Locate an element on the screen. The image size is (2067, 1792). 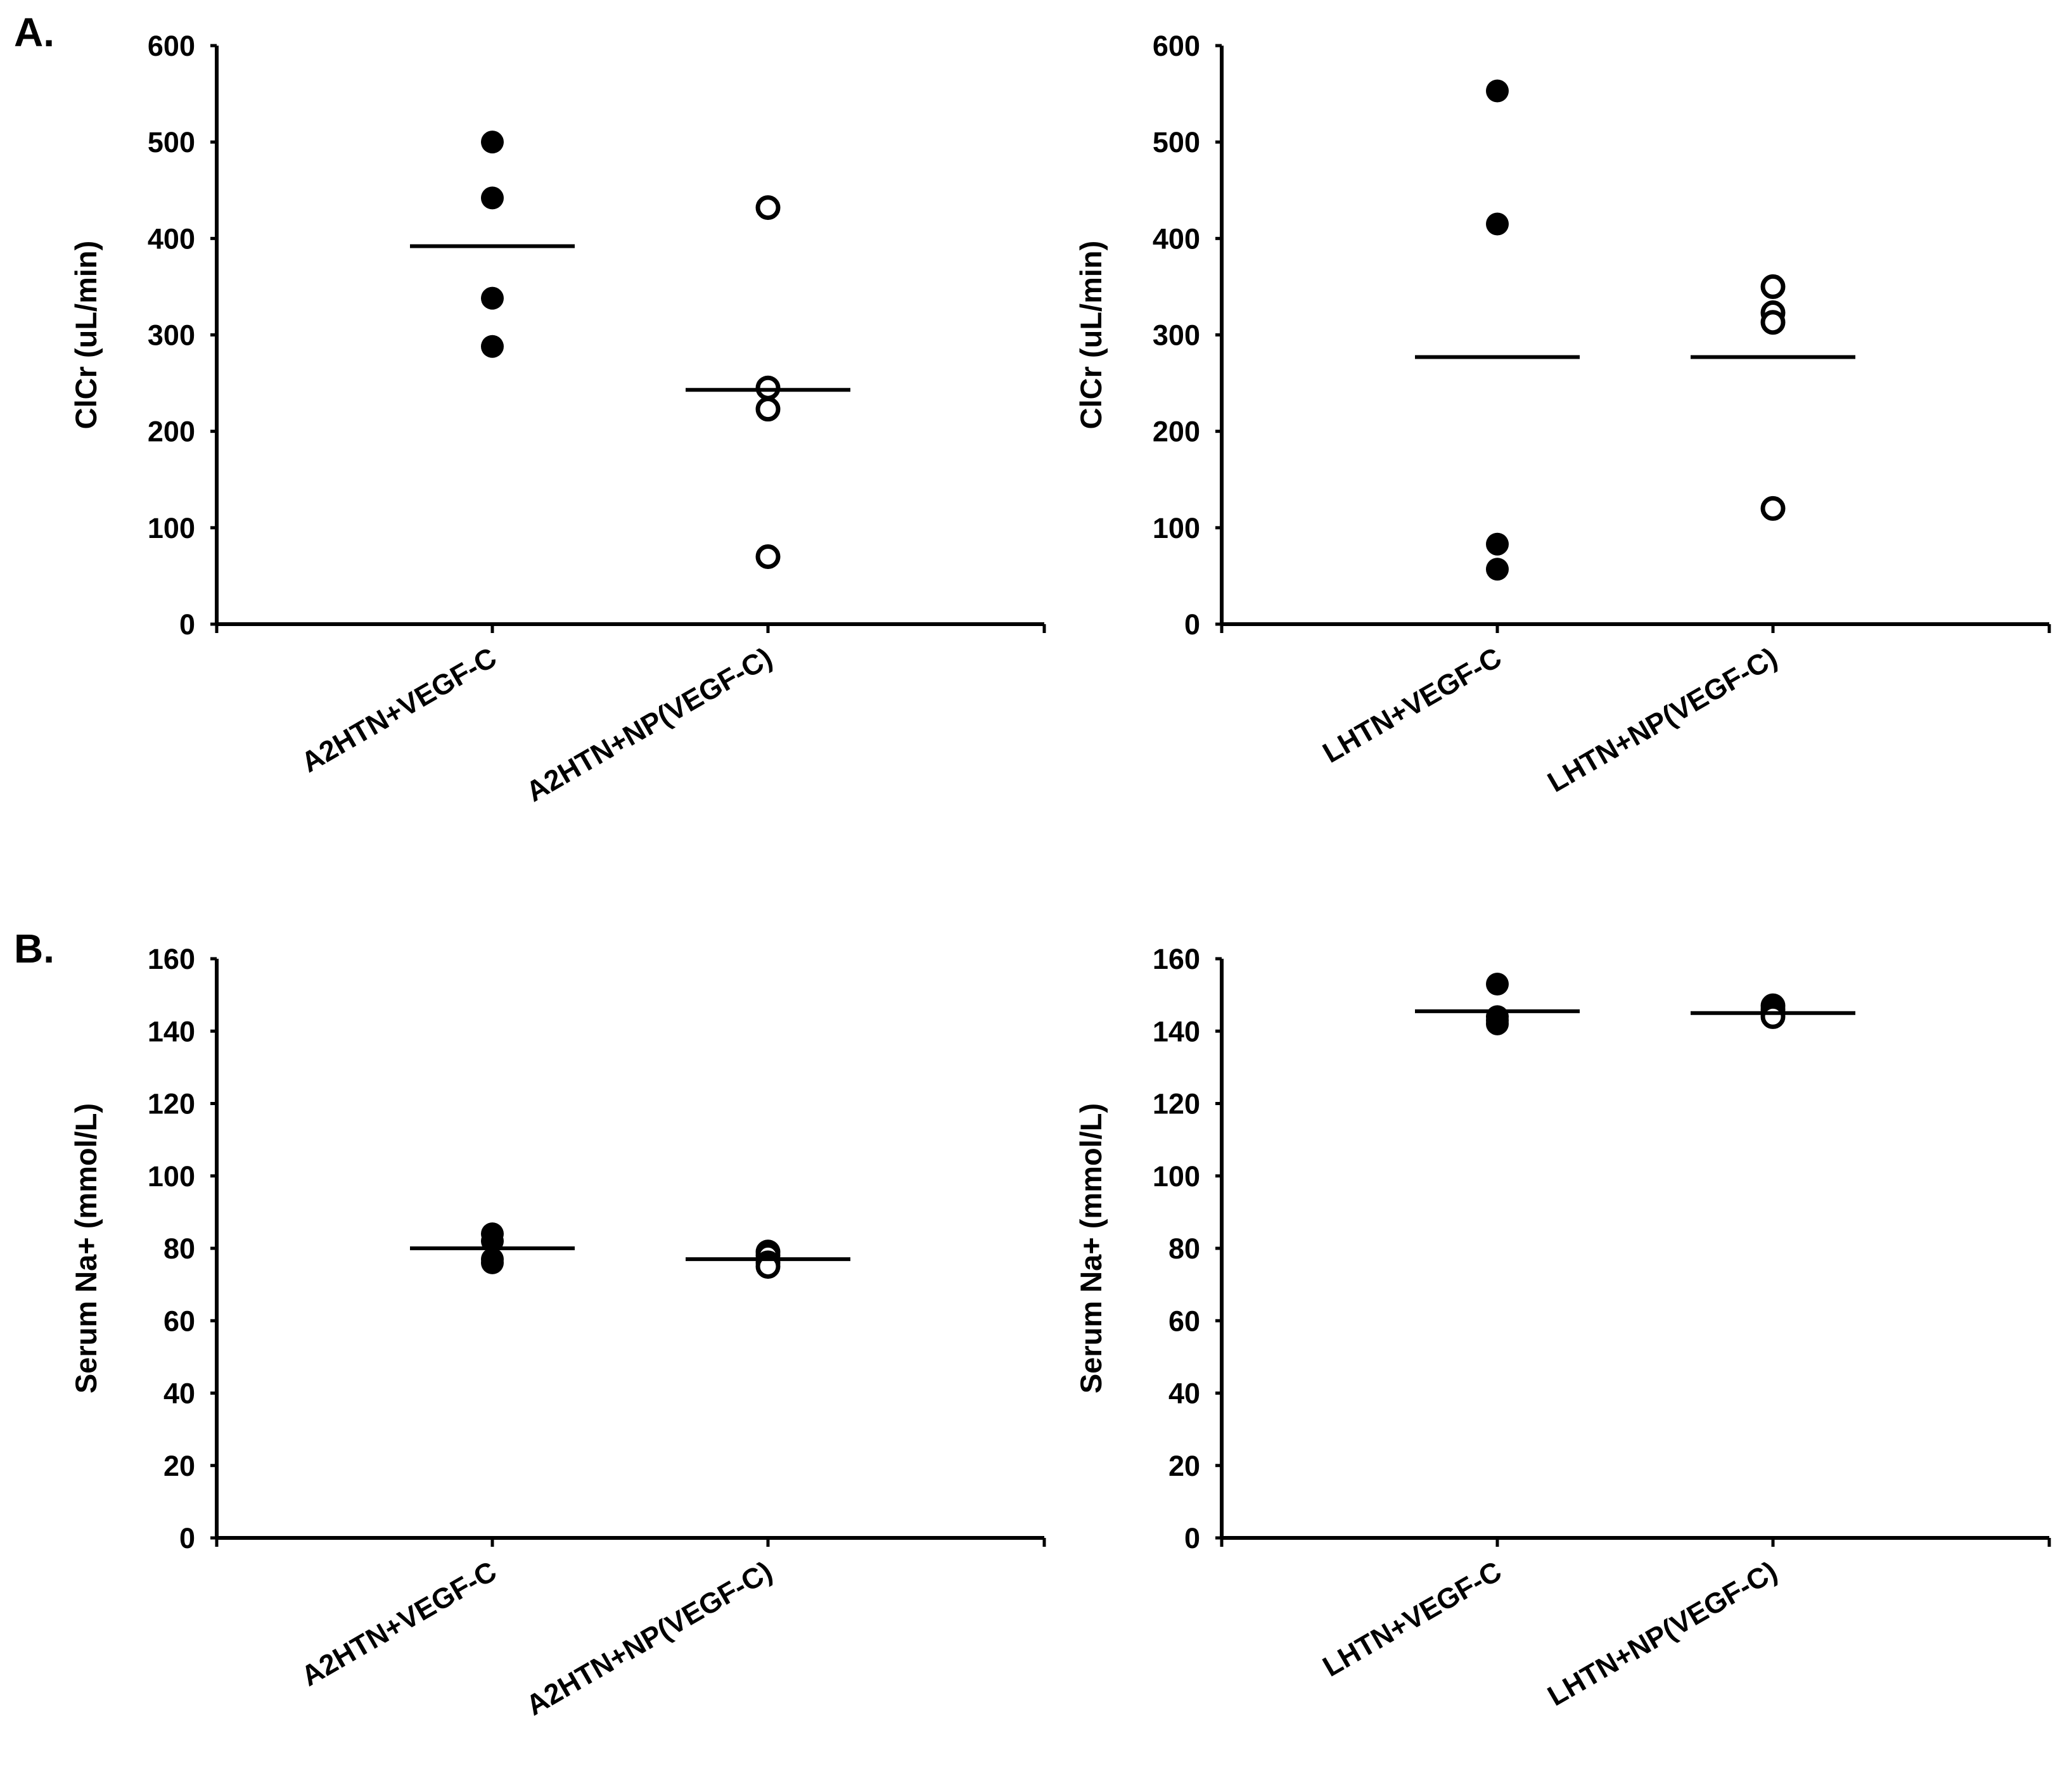
chart-4-y-tick-label: 140 is located at coordinates (1176, 1031).